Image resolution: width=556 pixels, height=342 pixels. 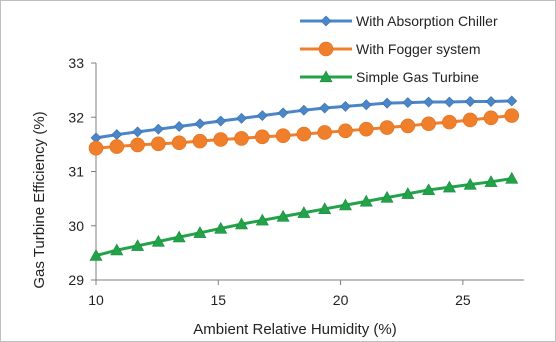 I want to click on y-tick-label: 33, so click(x=76, y=63).